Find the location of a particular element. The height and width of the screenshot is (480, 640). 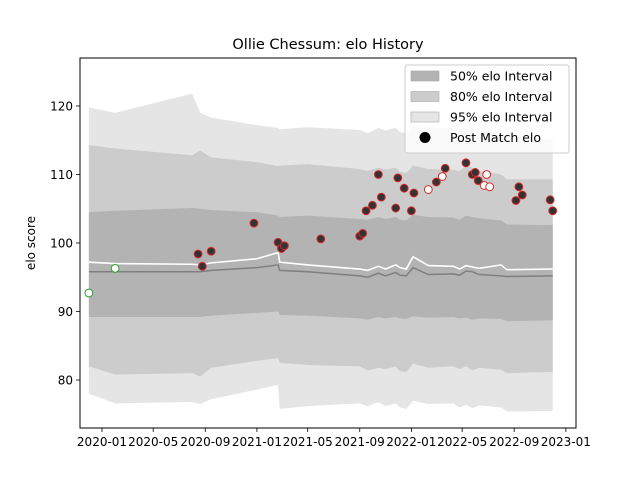

y-axis: 80 90 100 110 120 is located at coordinates (65, 243).